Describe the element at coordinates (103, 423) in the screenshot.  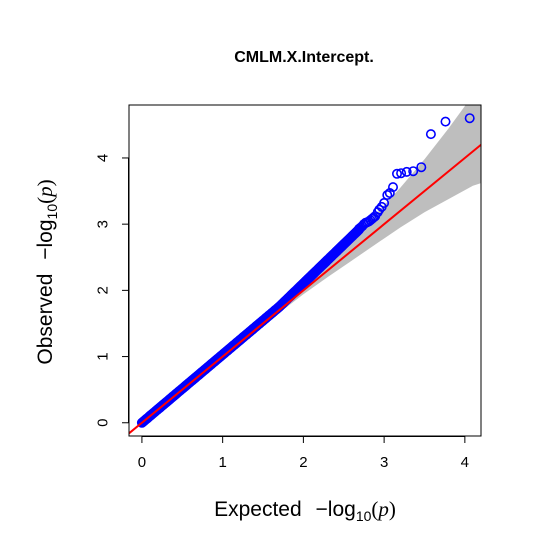
I see `y-tick-label: 0` at that location.